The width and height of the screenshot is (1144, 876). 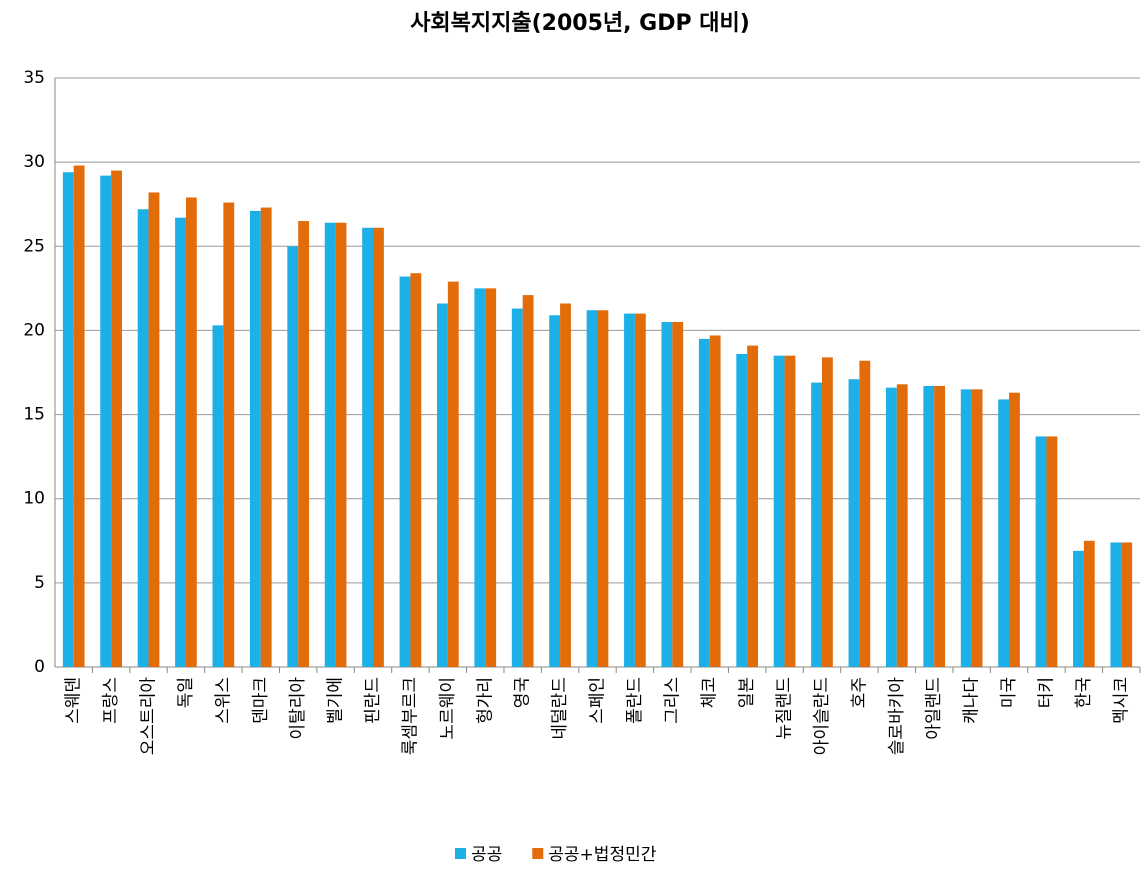 I want to click on x-tick-label: 스페인, so click(x=598, y=700).